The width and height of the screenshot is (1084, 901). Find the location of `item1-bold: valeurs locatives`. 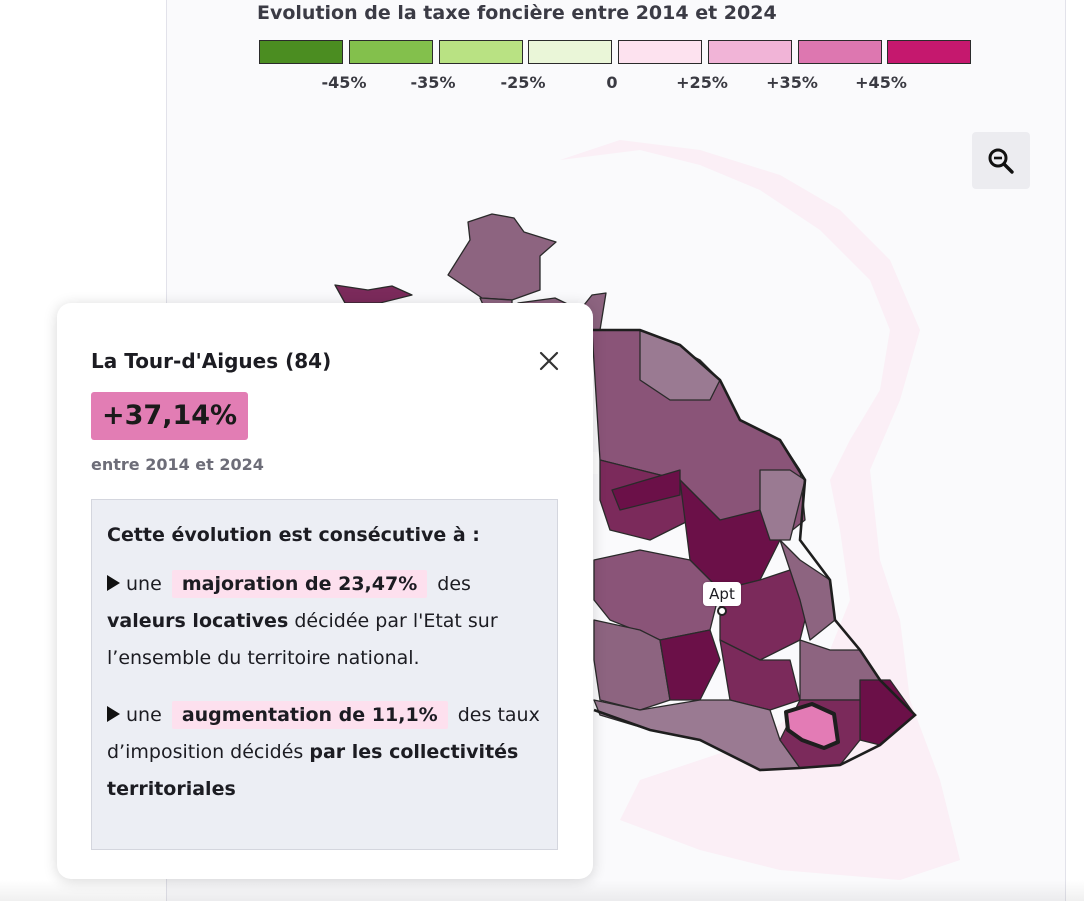

item1-bold: valeurs locatives is located at coordinates (198, 621).